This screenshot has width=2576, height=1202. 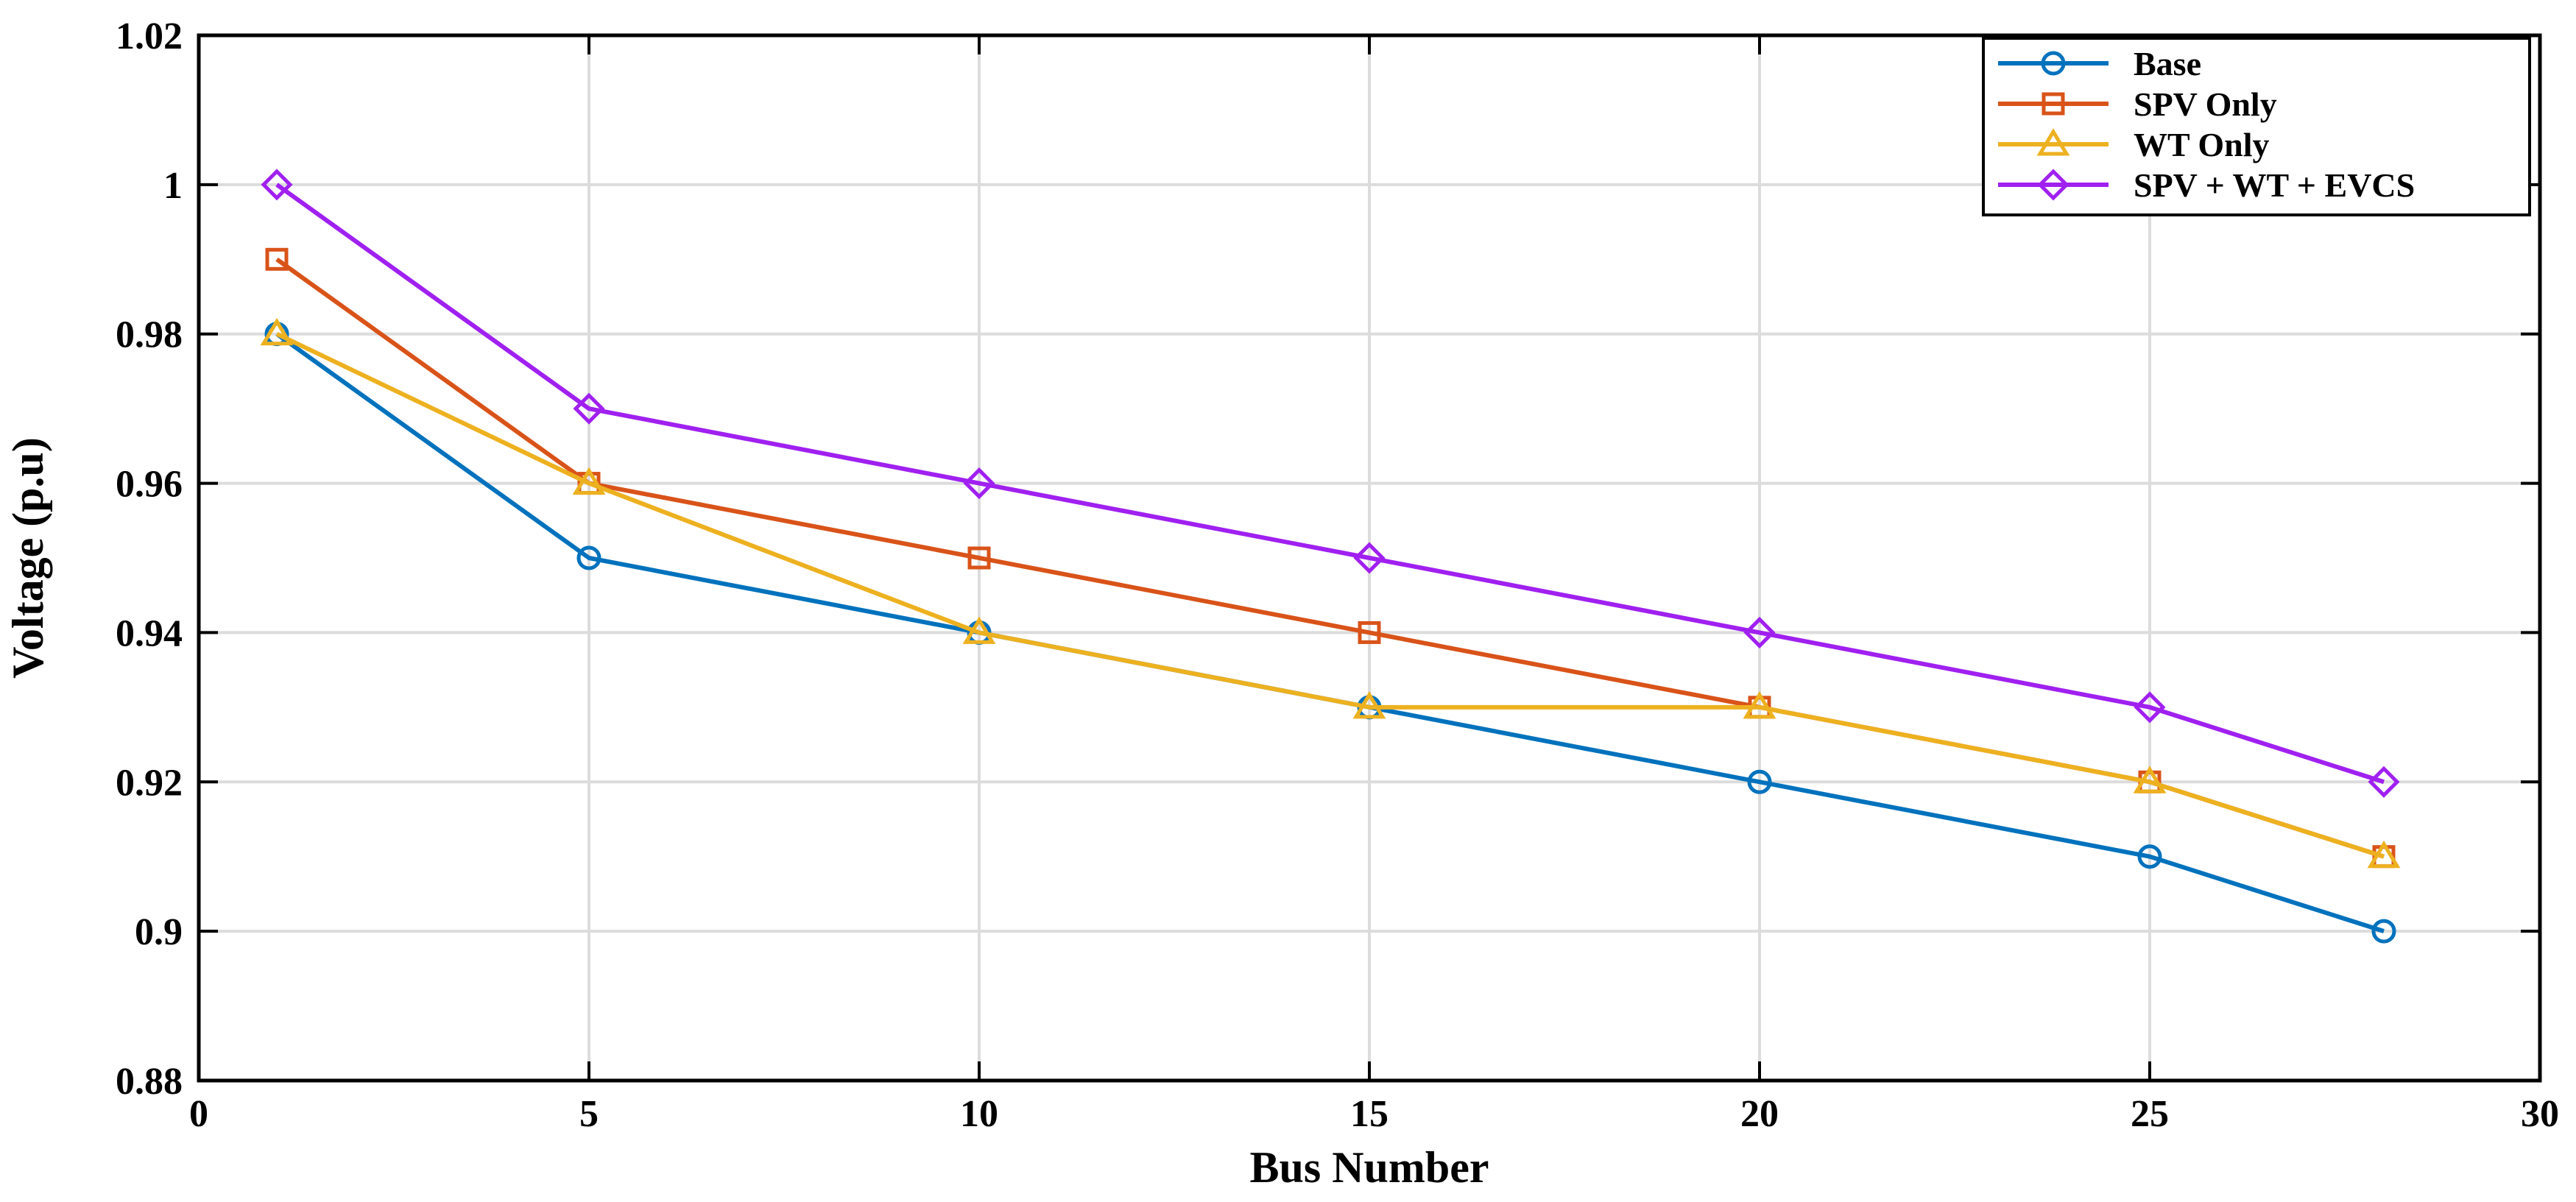 I want to click on y-tick-label: 0.9, so click(x=159, y=932).